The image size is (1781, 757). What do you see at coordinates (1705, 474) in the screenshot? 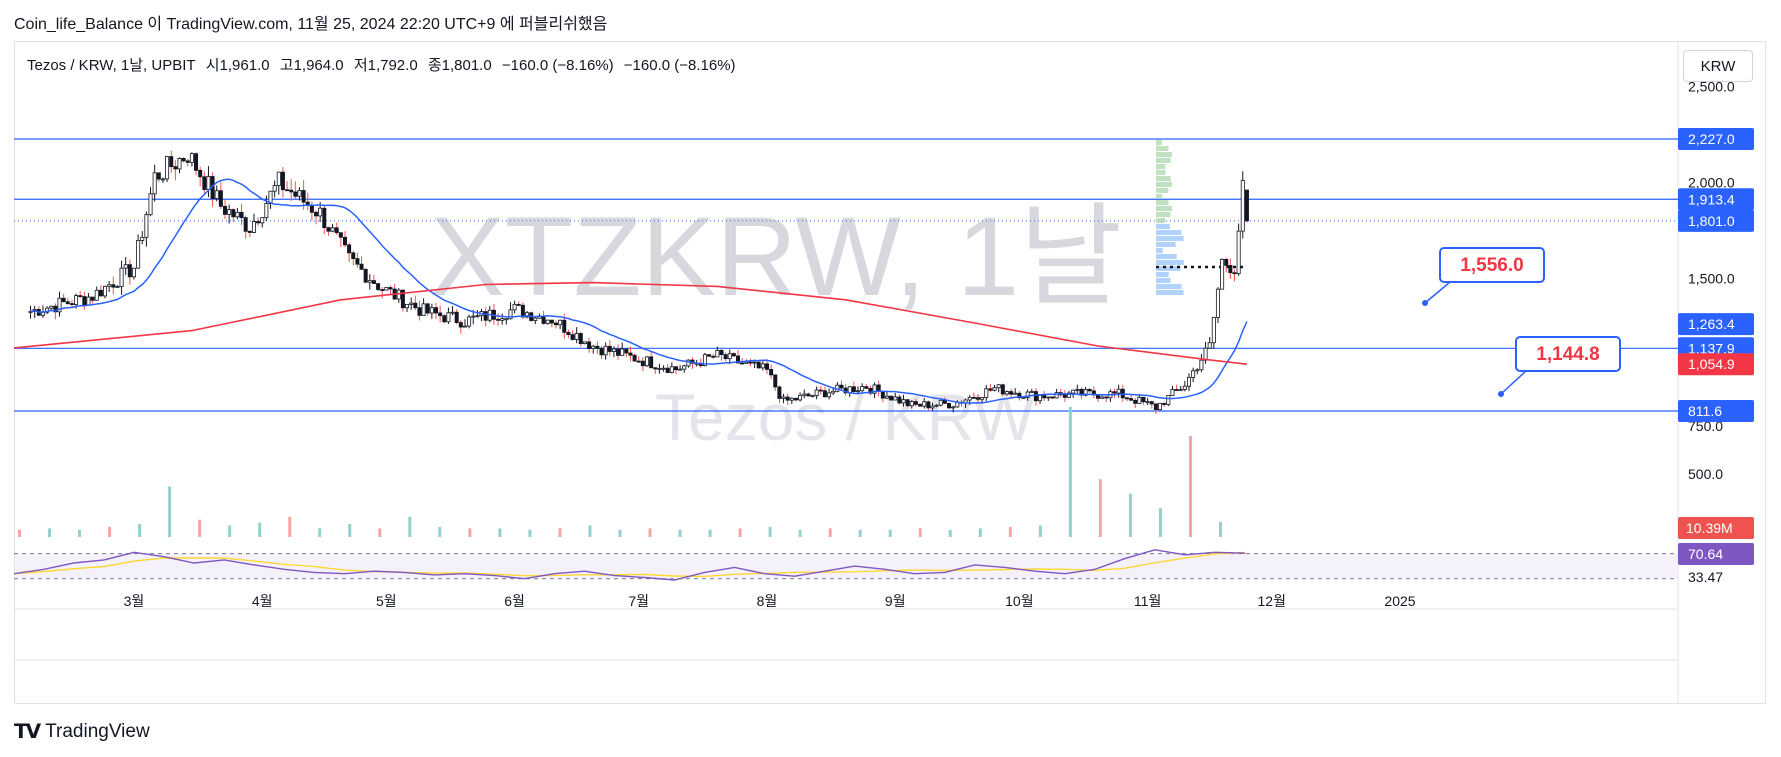
I see `price-tick-label: 500.0` at bounding box center [1705, 474].